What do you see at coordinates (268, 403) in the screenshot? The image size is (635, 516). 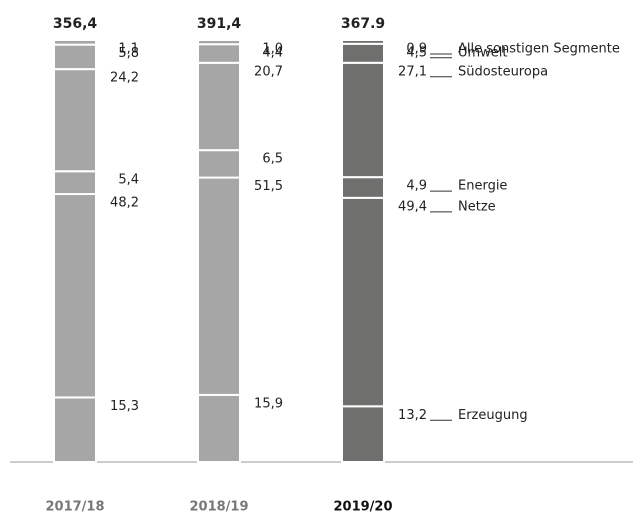 I see `value-label: 15,9` at bounding box center [268, 403].